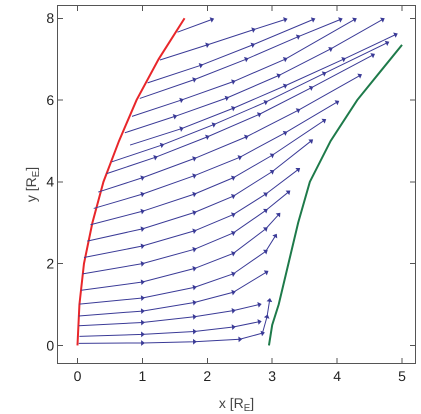 The image size is (421, 414). What do you see at coordinates (142, 376) in the screenshot?
I see `x-tick-label: 1` at bounding box center [142, 376].